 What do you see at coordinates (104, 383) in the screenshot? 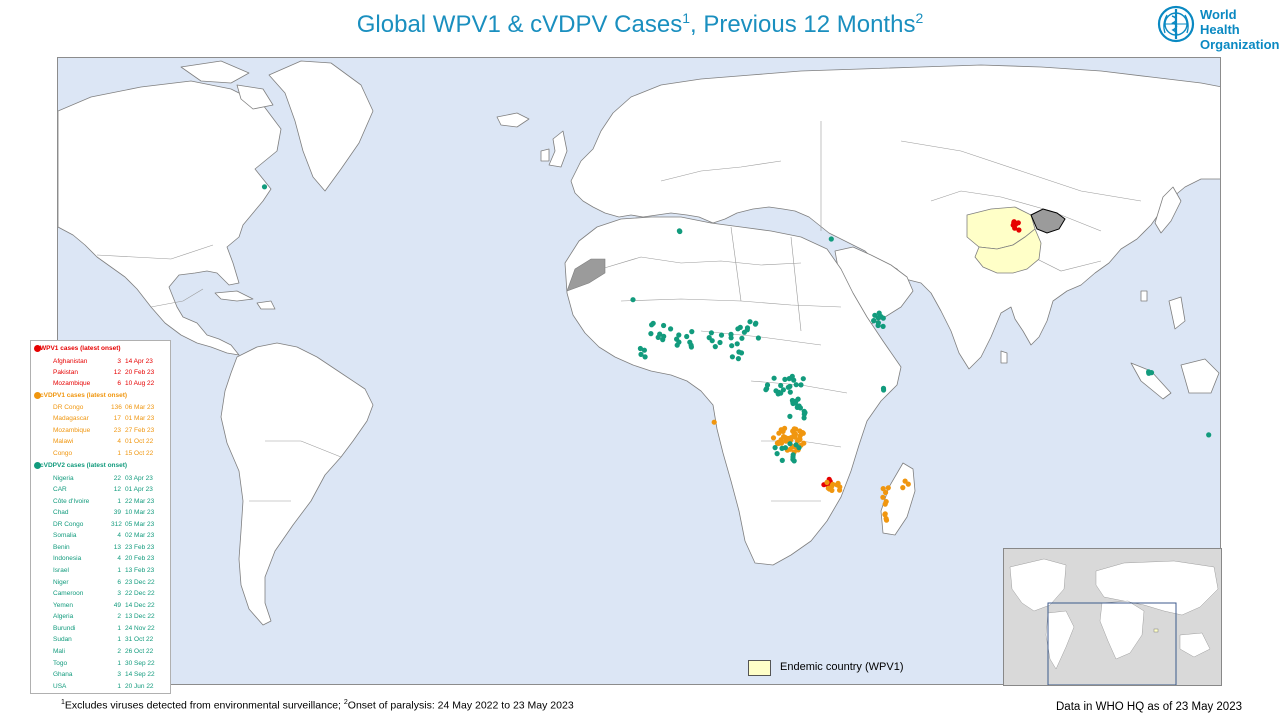
I see `legend-row: Mozambique 6 10 Aug 22` at bounding box center [104, 383].